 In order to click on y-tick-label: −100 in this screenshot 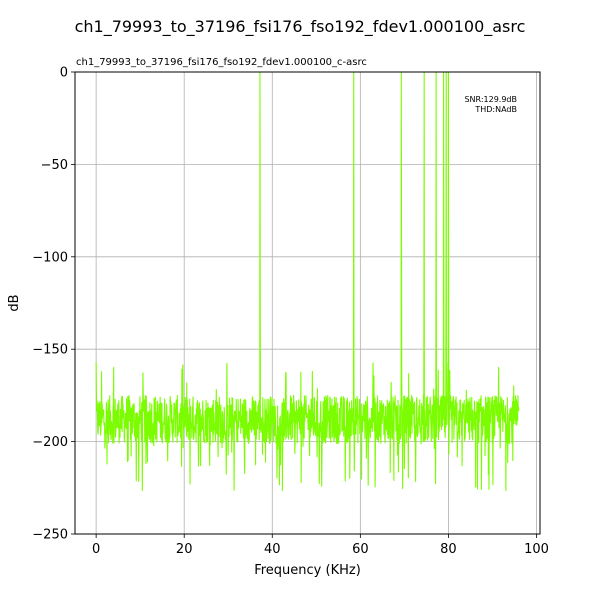, I will do `click(50, 257)`.